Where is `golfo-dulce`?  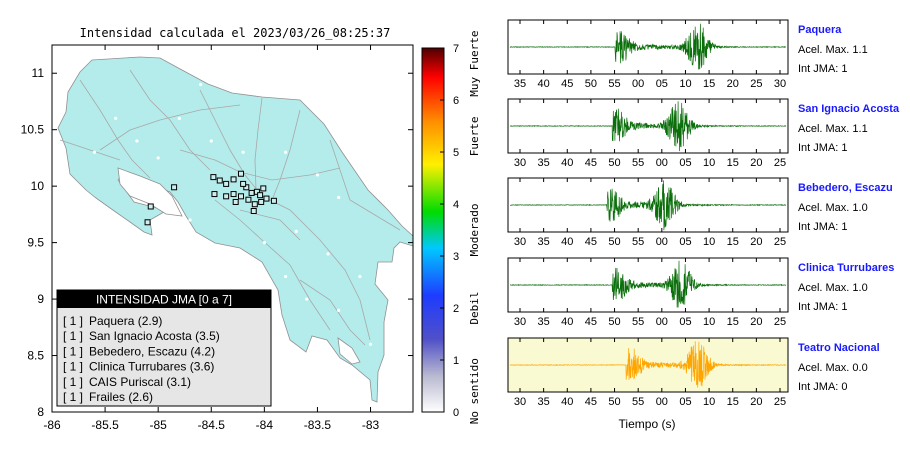 golfo-dulce is located at coordinates (349, 351).